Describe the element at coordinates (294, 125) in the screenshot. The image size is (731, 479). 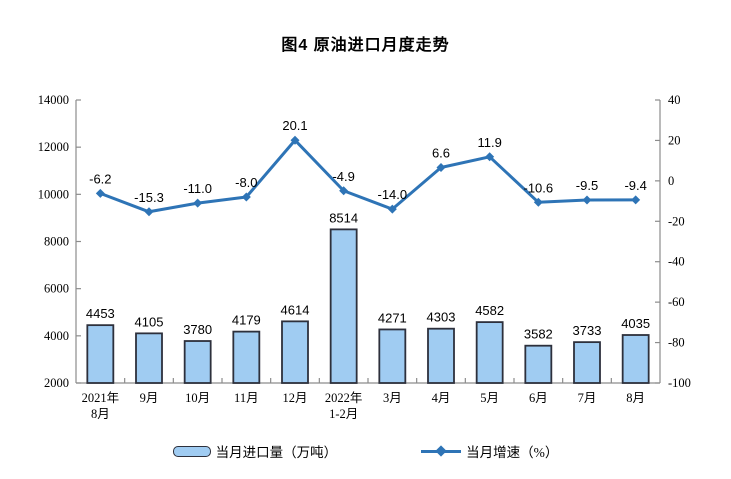
I see `line-value-label: 20.1` at that location.